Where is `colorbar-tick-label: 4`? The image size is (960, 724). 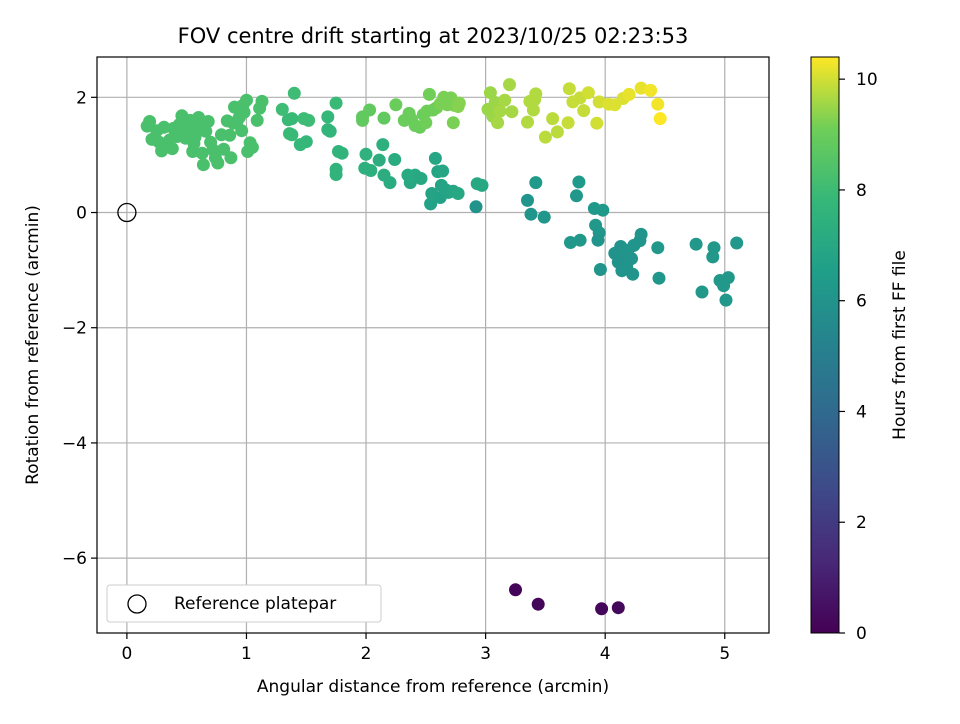
colorbar-tick-label: 4 is located at coordinates (861, 412).